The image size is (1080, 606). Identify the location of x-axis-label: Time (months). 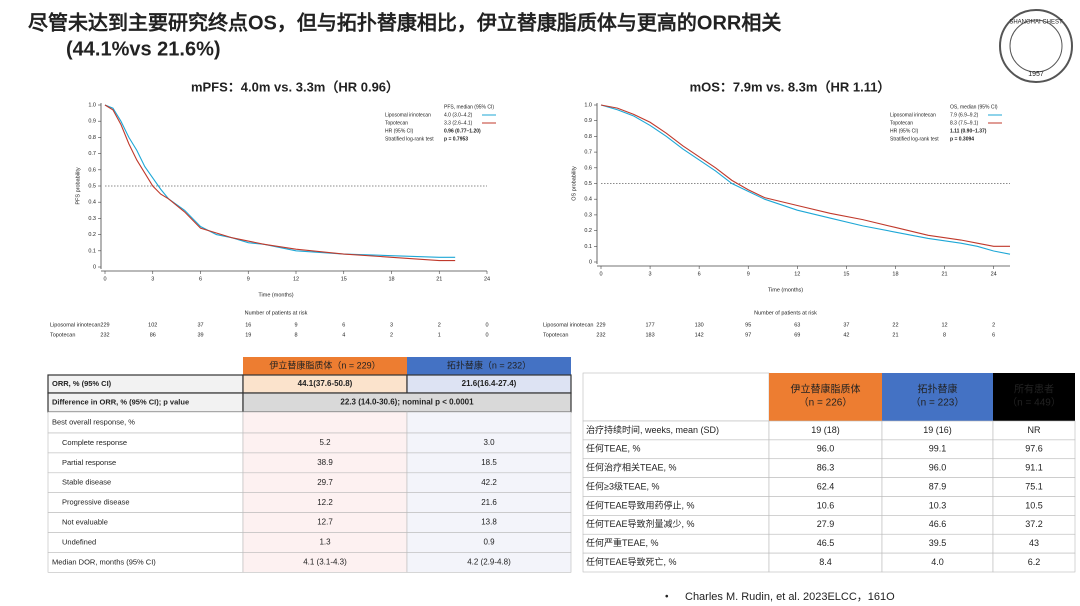
(275, 295).